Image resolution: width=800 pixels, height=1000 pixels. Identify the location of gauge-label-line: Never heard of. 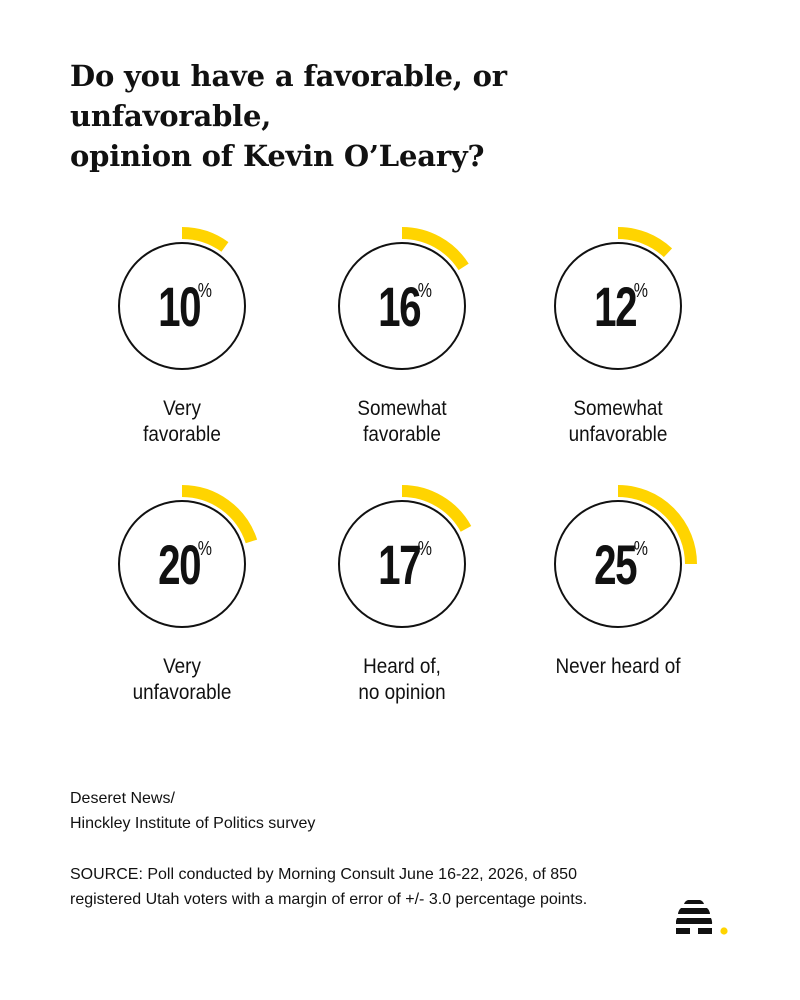
(618, 666).